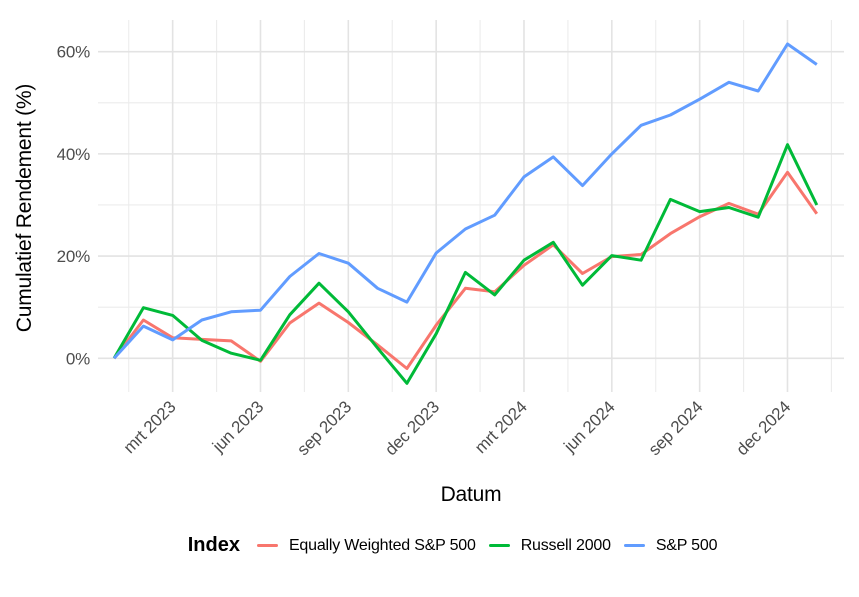 The image size is (859, 597). I want to click on x-tick-label: mrt 2023, so click(150, 427).